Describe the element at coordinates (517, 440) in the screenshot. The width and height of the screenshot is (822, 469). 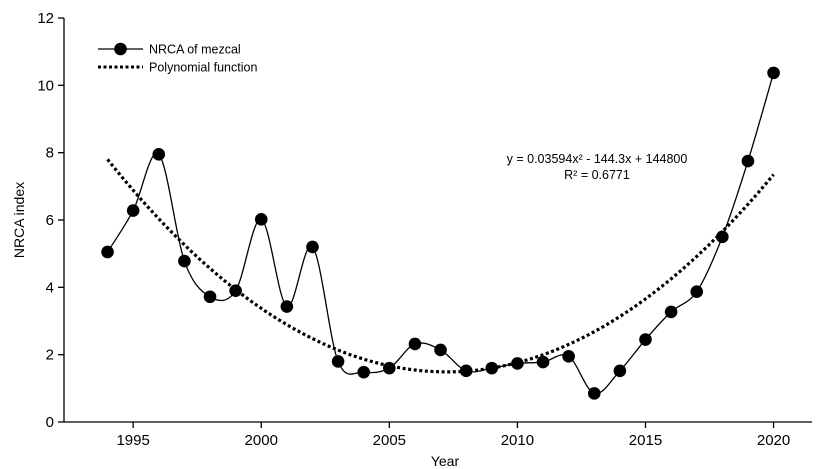
I see `x-tick-label: 2010` at that location.